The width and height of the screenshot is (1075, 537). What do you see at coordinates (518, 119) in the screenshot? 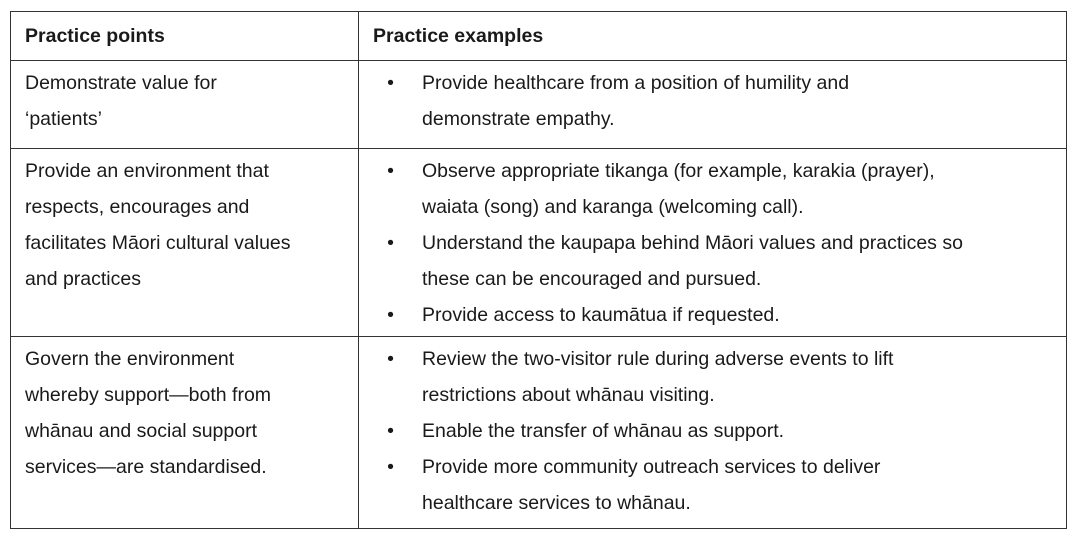
I see `text-line: demonstrate empathy.` at bounding box center [518, 119].